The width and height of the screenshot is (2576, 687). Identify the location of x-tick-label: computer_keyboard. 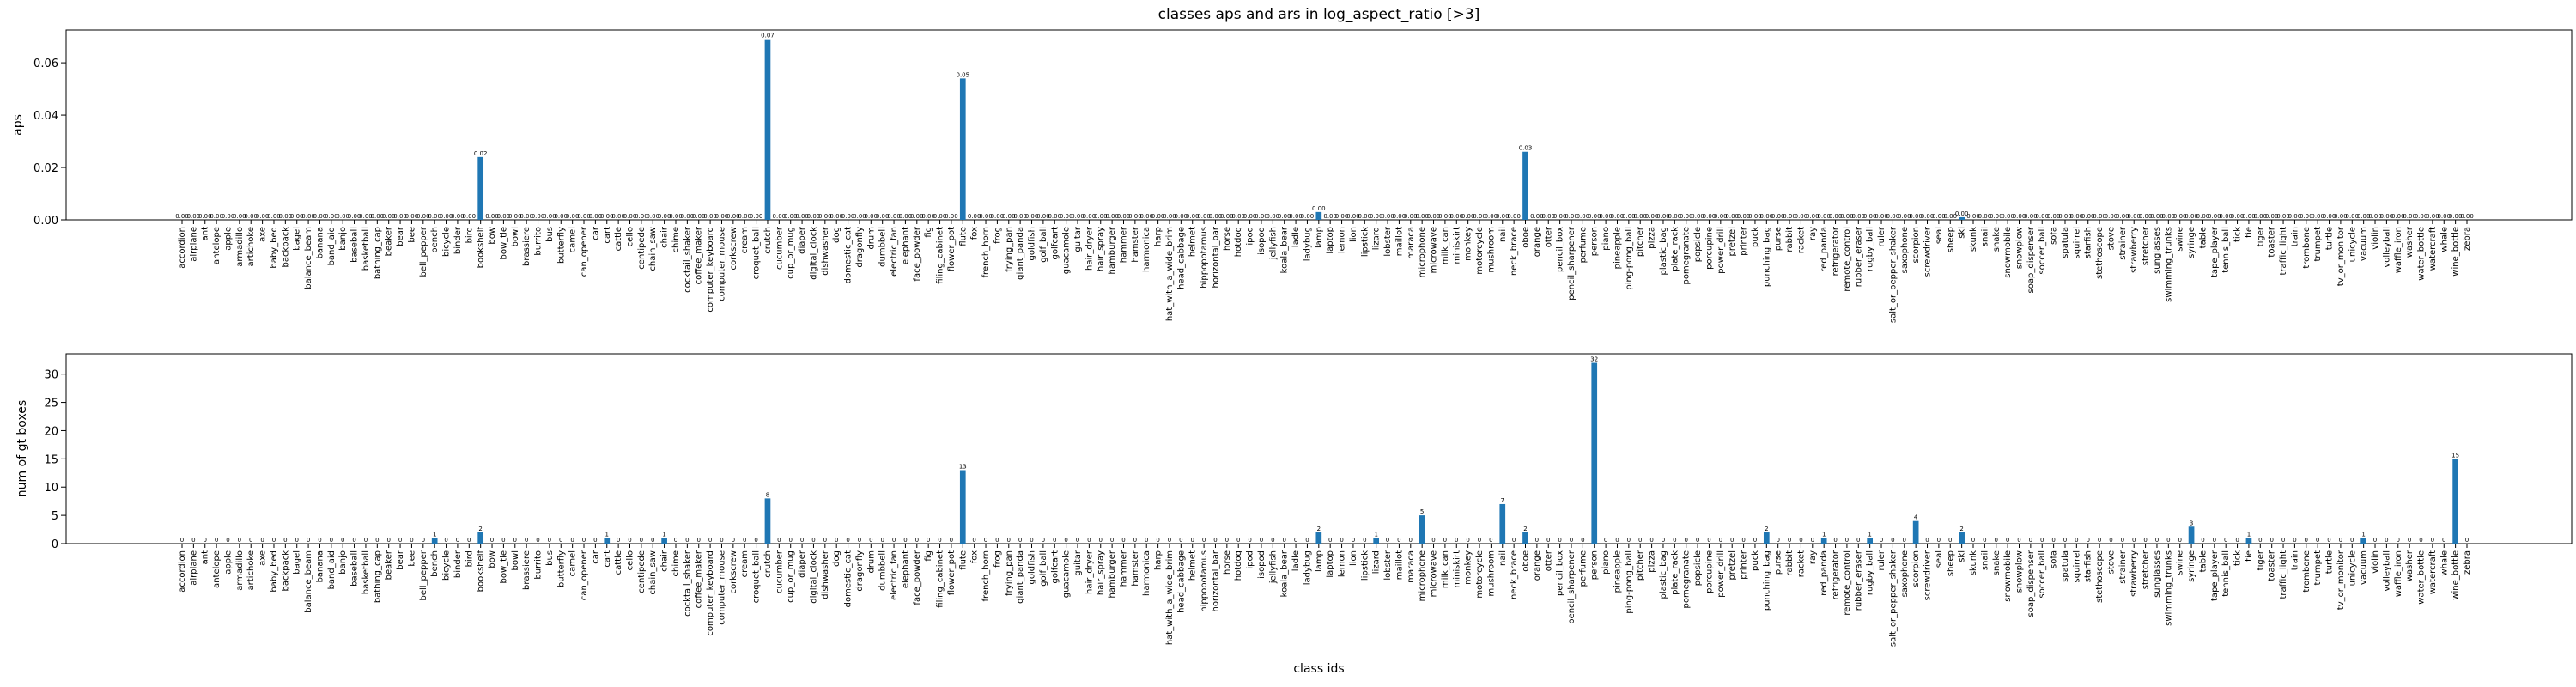
(711, 270).